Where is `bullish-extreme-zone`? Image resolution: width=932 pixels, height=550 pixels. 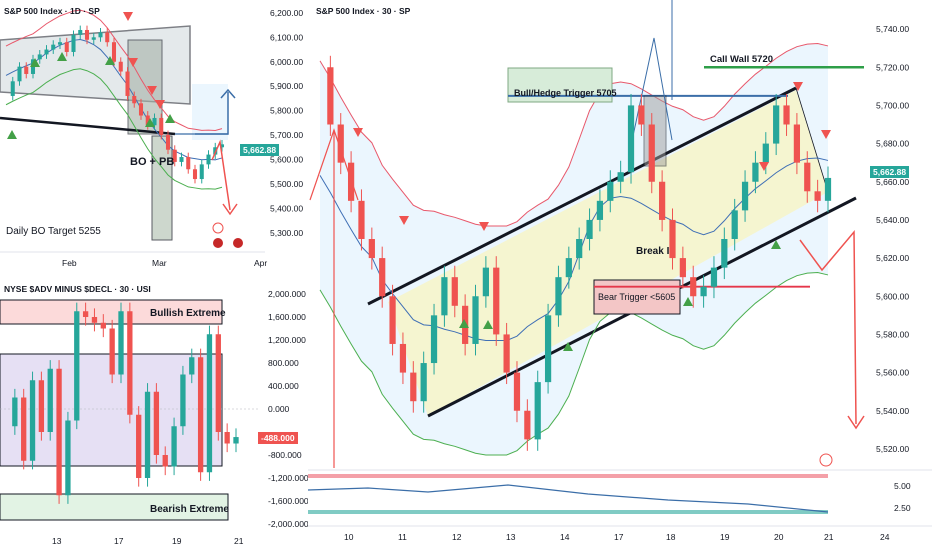
bullish-extreme-zone is located at coordinates (111, 312).